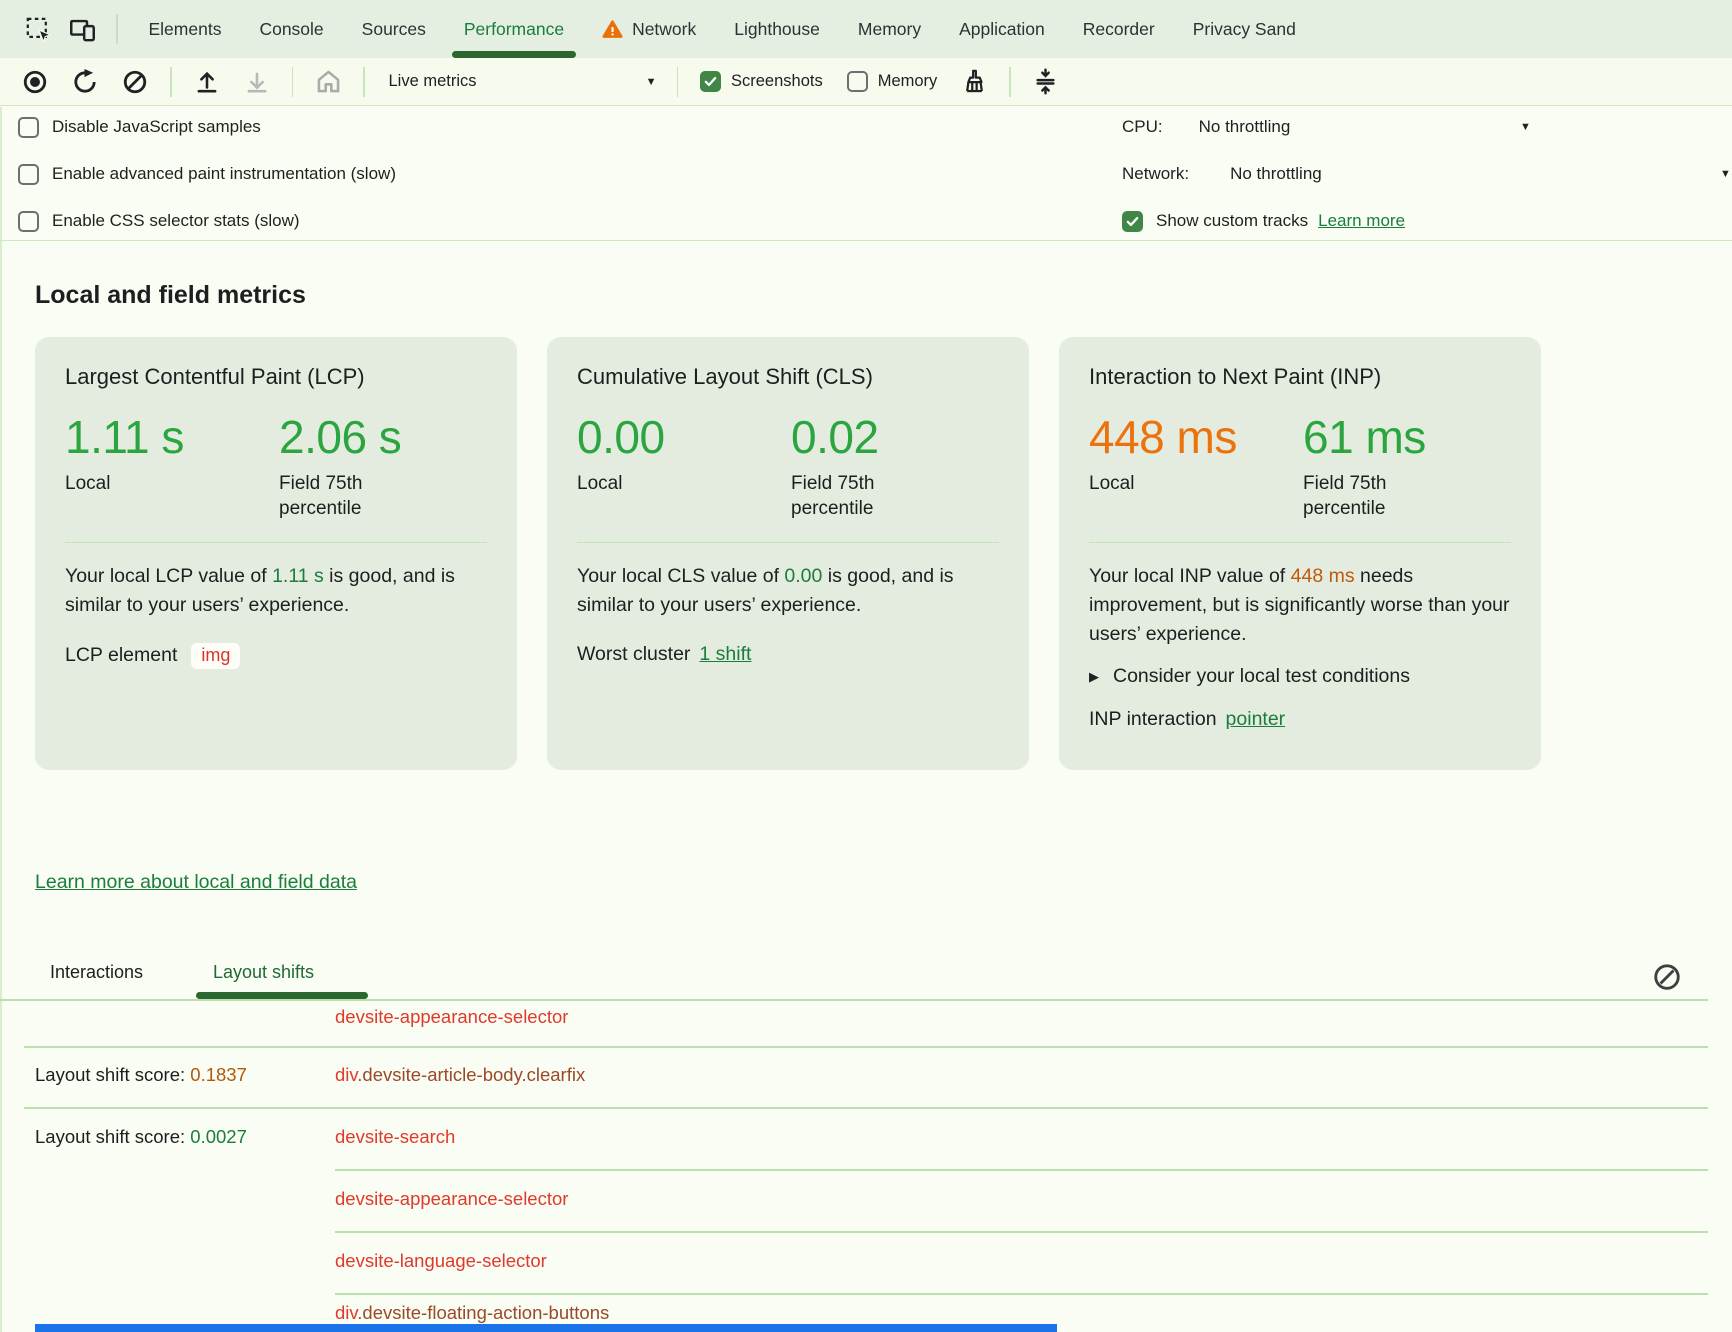  I want to click on lcp-local-label: Local, so click(88, 483).